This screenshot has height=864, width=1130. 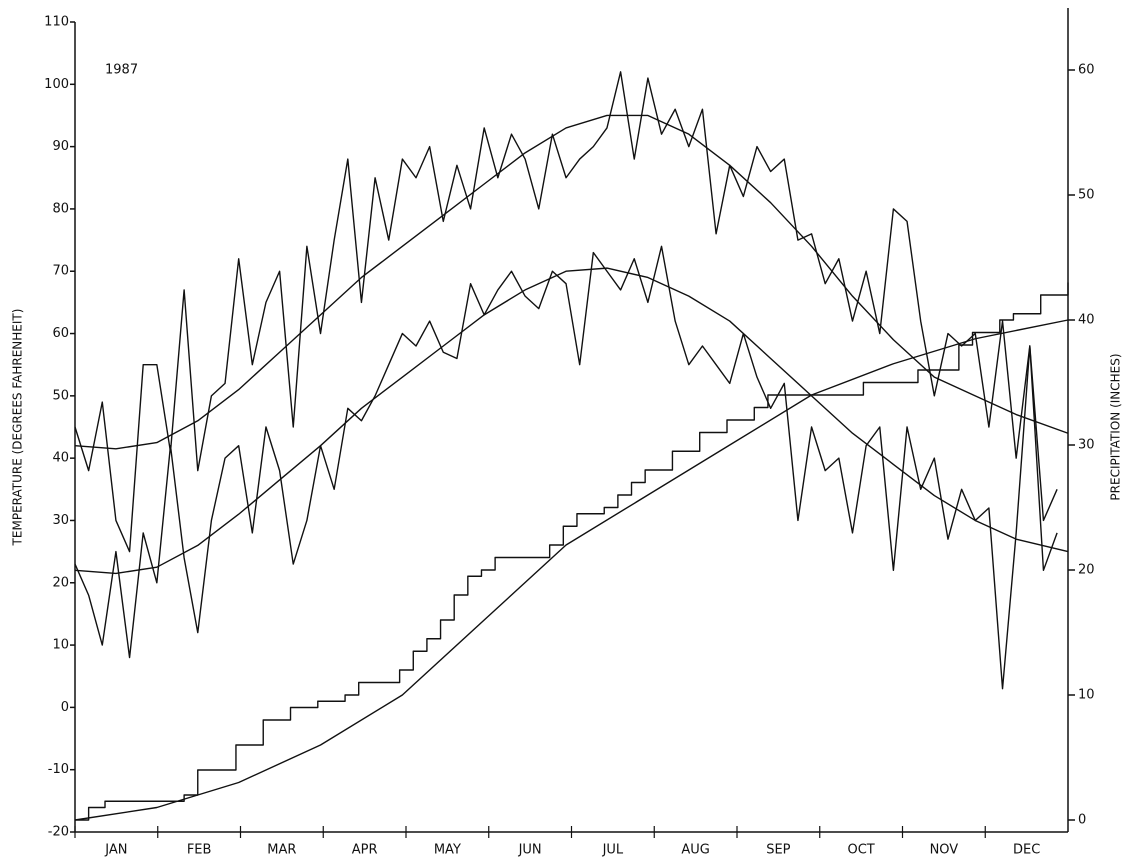 What do you see at coordinates (944, 850) in the screenshot?
I see `x-tick-label: NOV` at bounding box center [944, 850].